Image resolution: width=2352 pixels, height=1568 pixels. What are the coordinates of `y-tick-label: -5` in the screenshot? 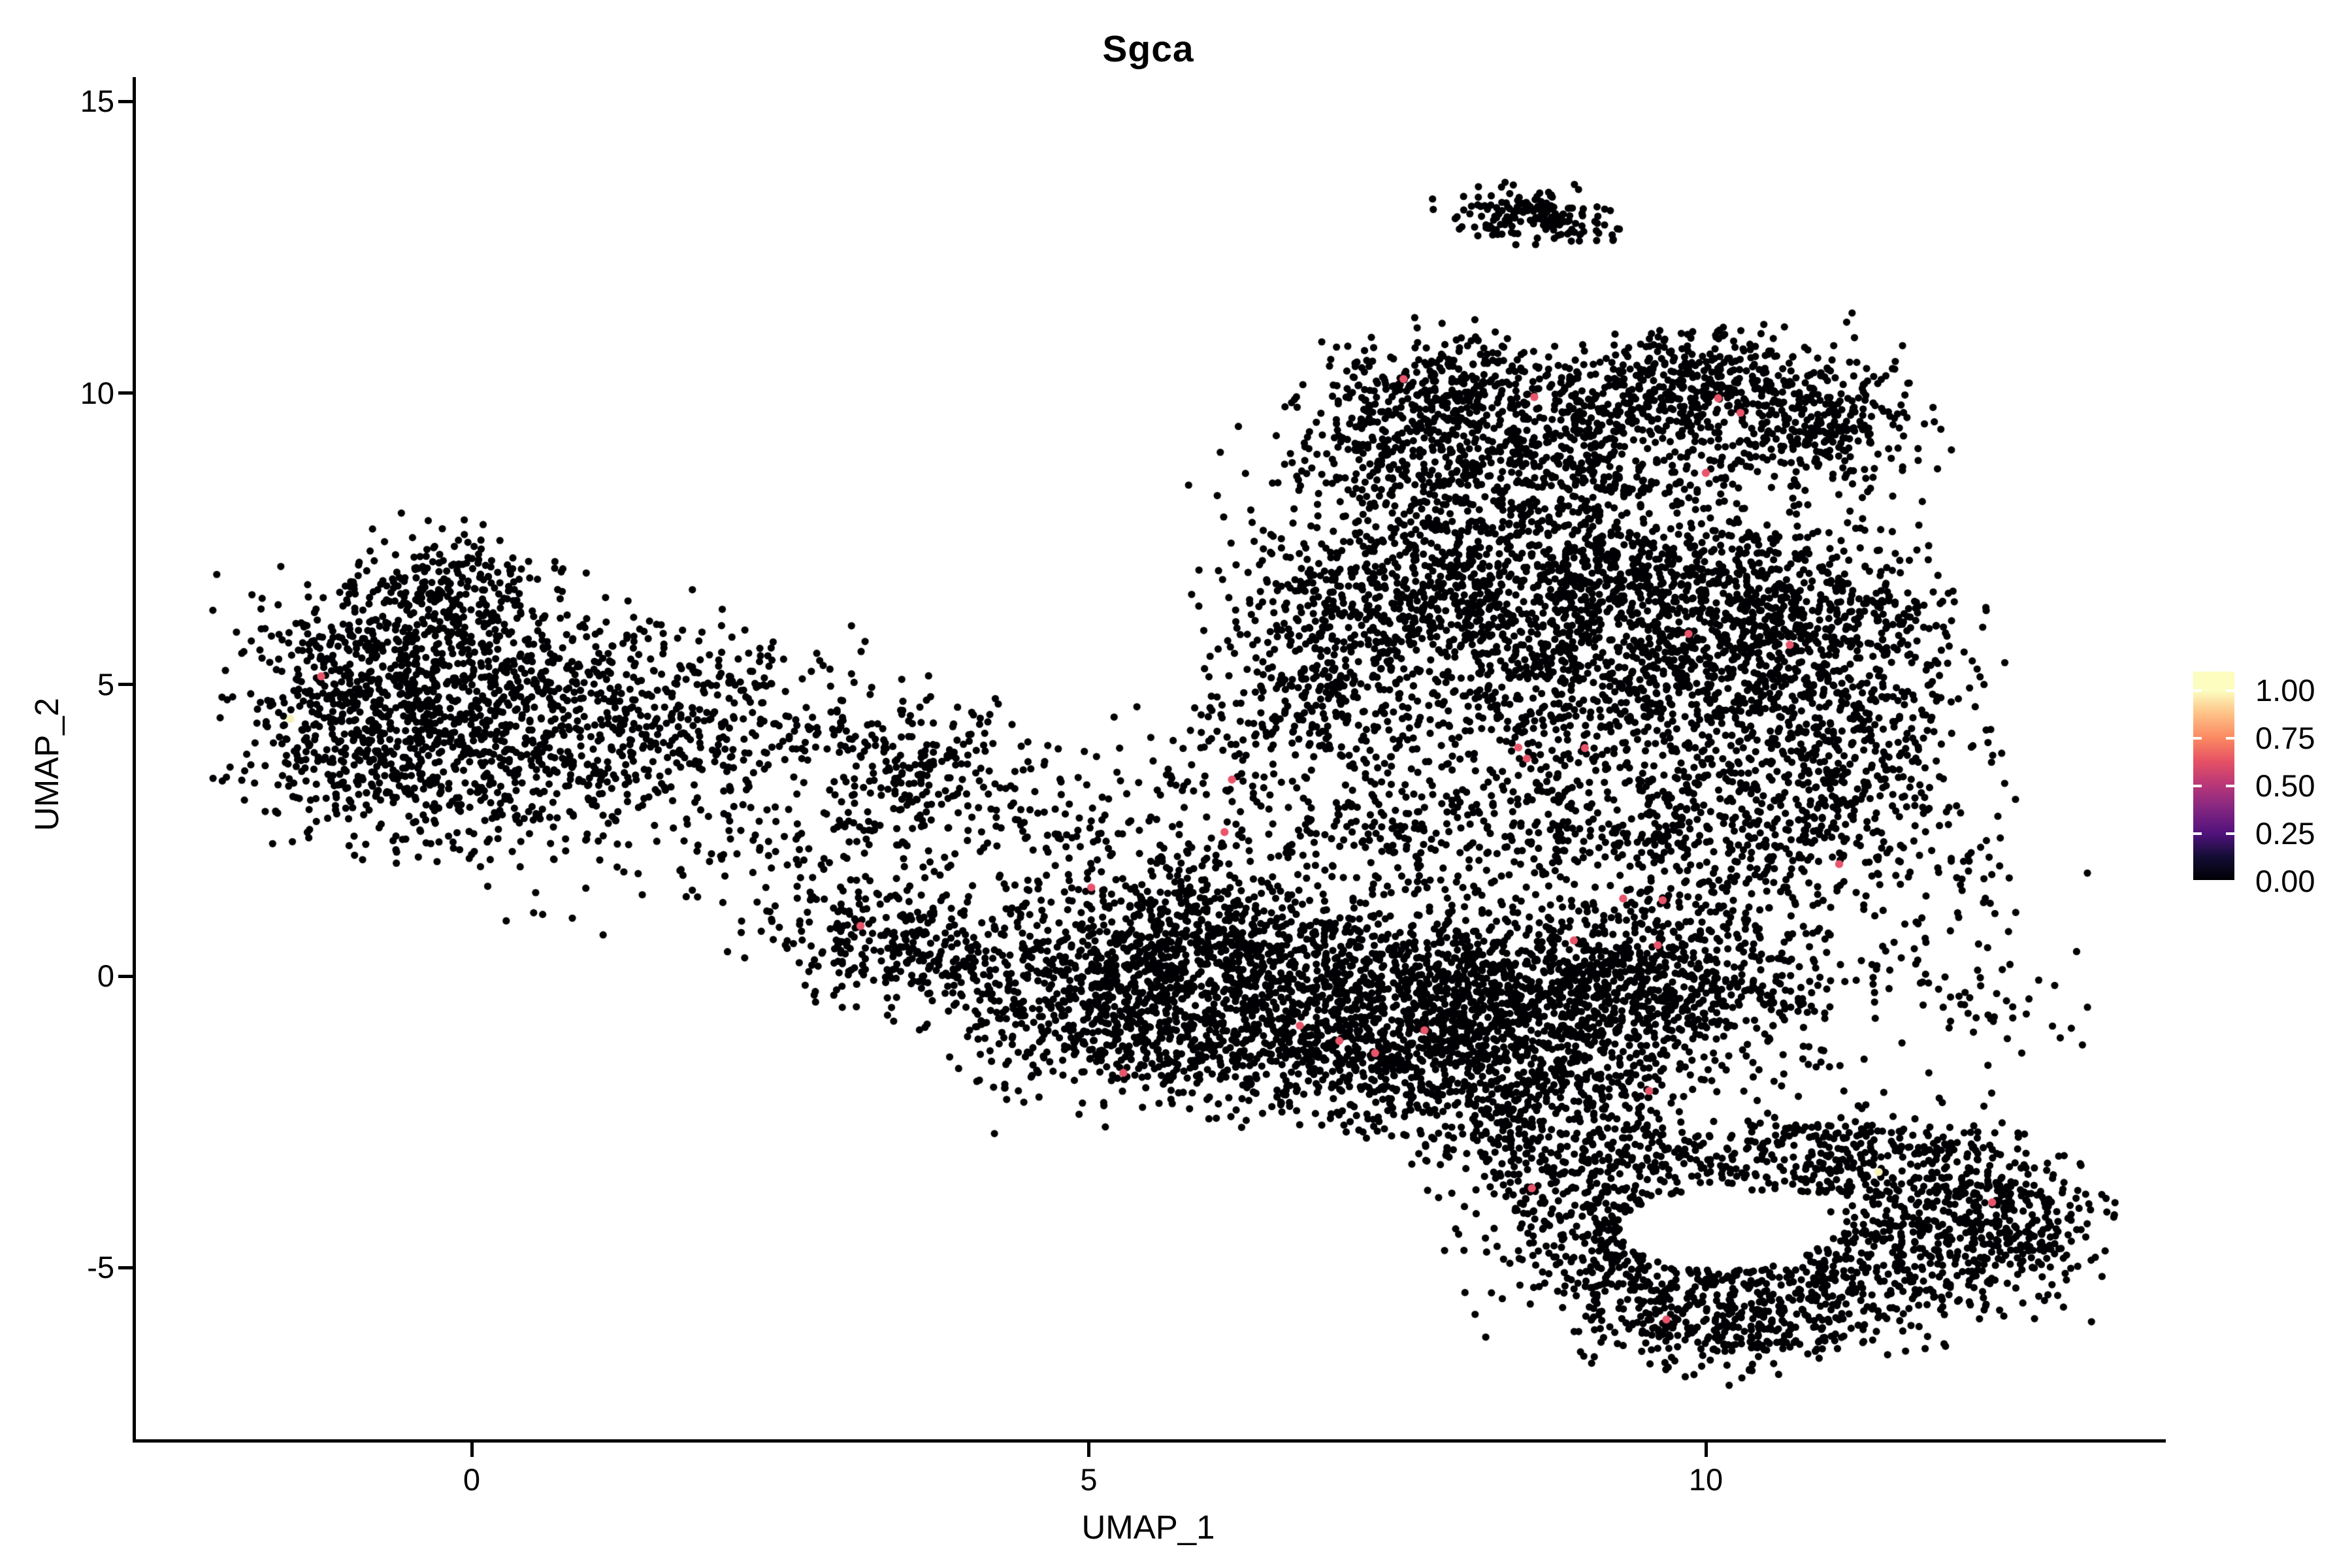 It's located at (100, 1267).